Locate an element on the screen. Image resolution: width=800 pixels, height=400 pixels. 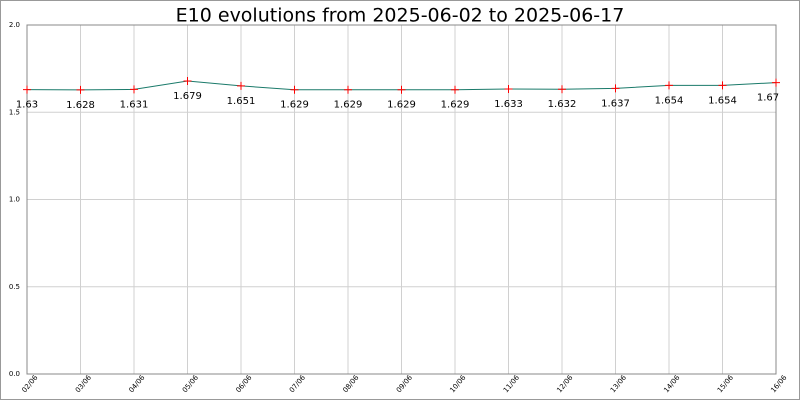
y-tick-label: 2.0 is located at coordinates (14, 25).